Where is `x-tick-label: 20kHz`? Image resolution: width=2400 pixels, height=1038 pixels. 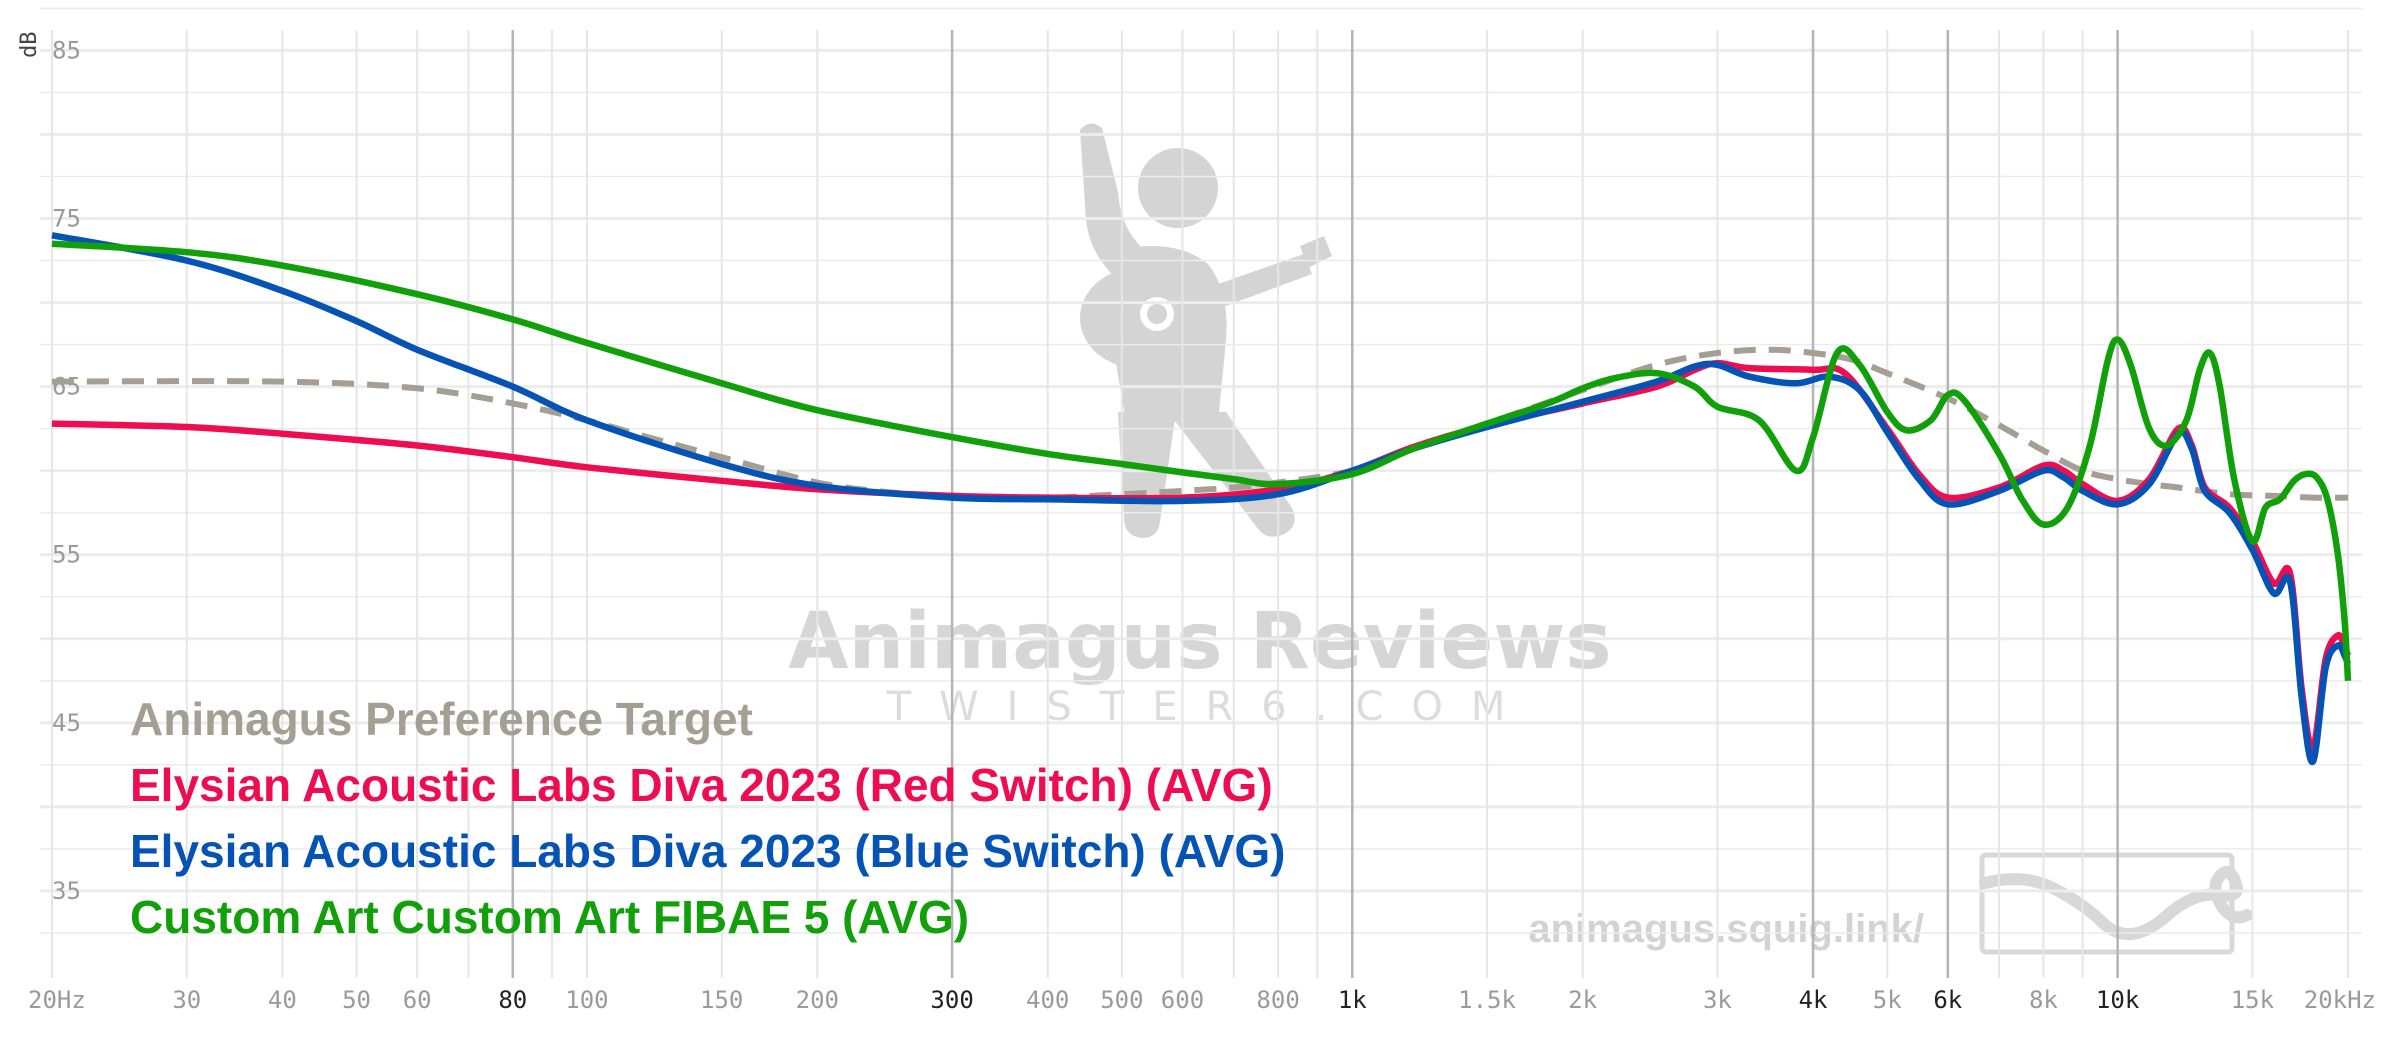
x-tick-label: 20kHz is located at coordinates (2340, 1000).